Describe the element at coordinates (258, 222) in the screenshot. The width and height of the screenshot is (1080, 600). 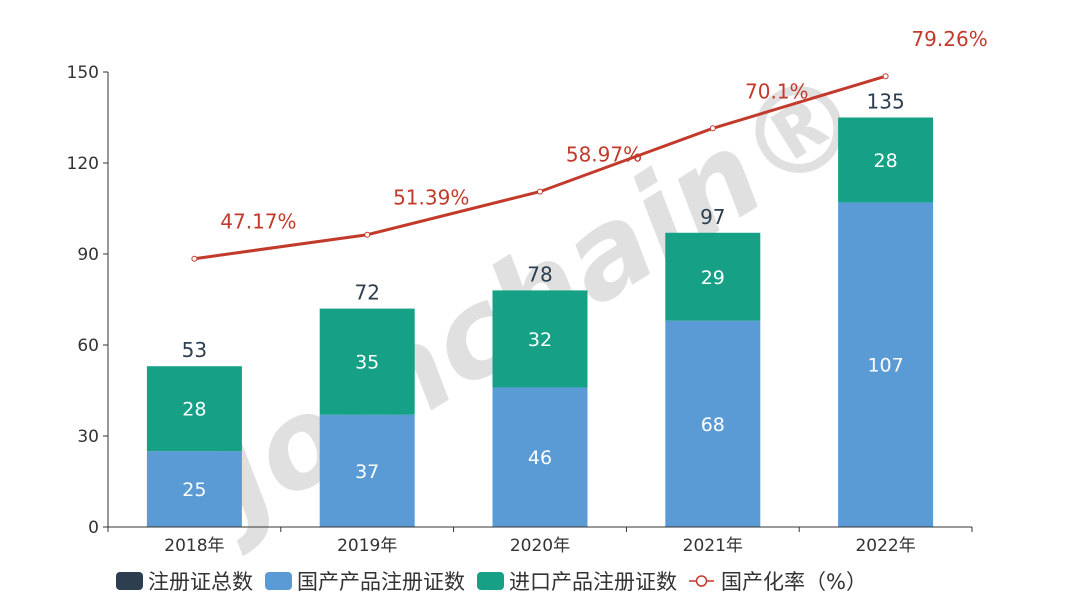
I see `rate-label: 47.17%` at that location.